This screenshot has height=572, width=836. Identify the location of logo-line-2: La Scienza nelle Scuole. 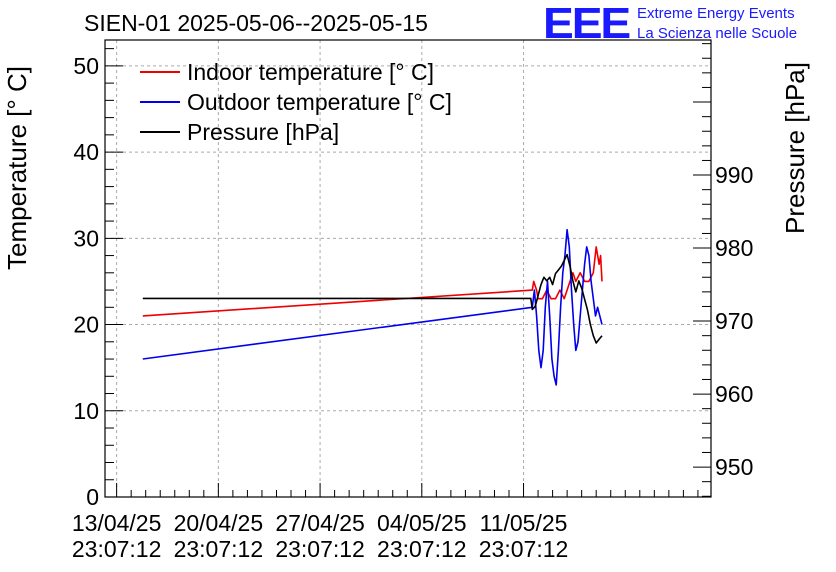
(717, 33).